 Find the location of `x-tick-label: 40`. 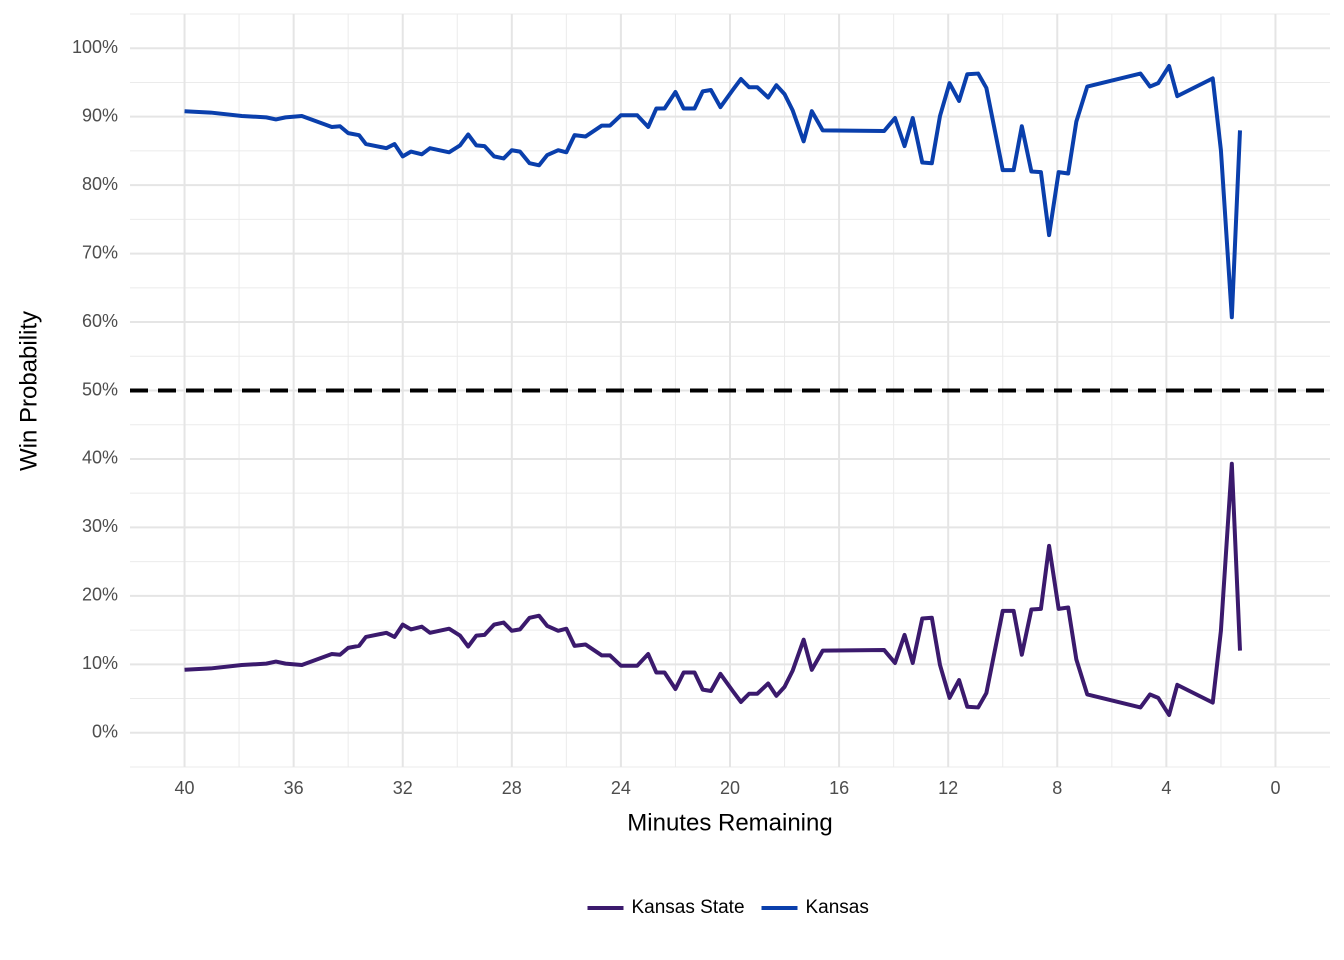

x-tick-label: 40 is located at coordinates (185, 788).